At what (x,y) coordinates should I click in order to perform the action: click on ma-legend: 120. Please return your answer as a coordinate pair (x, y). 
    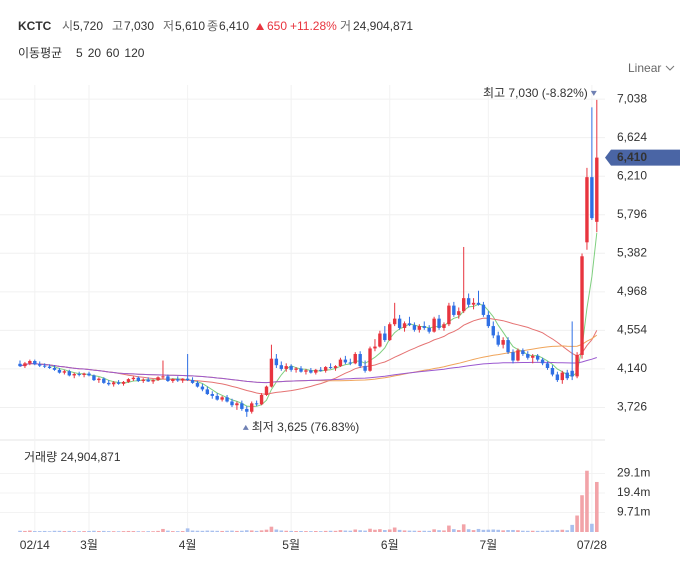
    Looking at the image, I should click on (134, 53).